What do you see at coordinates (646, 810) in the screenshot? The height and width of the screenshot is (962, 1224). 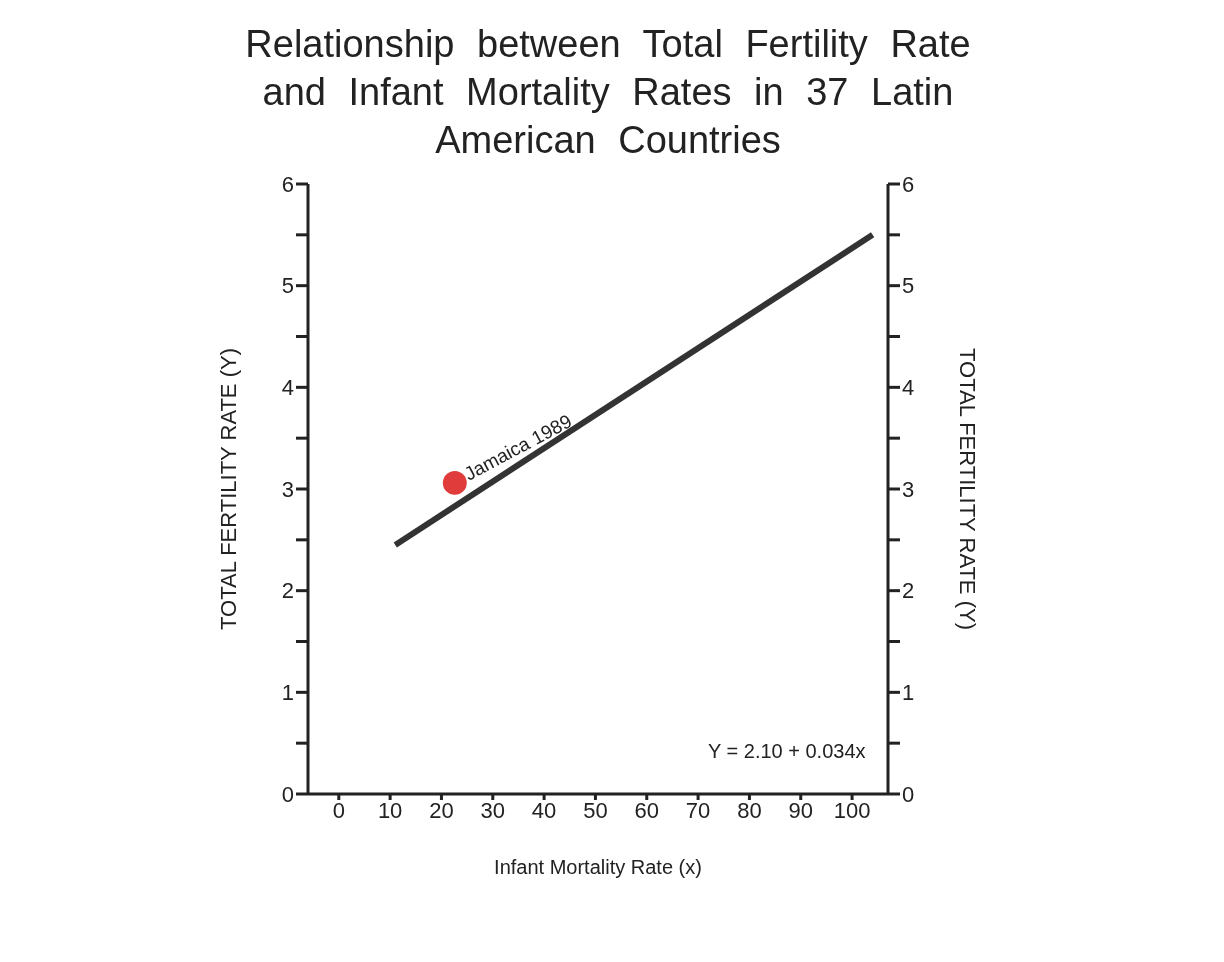 I see `x-tick-label: 60` at bounding box center [646, 810].